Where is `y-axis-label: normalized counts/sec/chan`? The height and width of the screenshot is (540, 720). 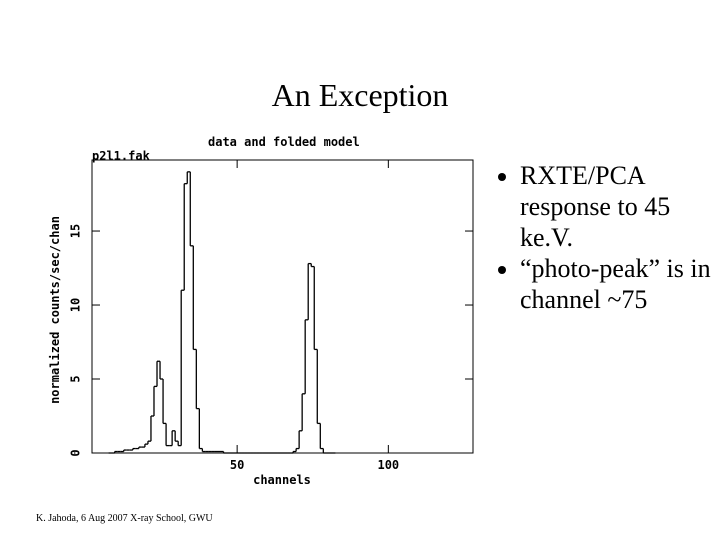
y-axis-label: normalized counts/sec/chan is located at coordinates (55, 310).